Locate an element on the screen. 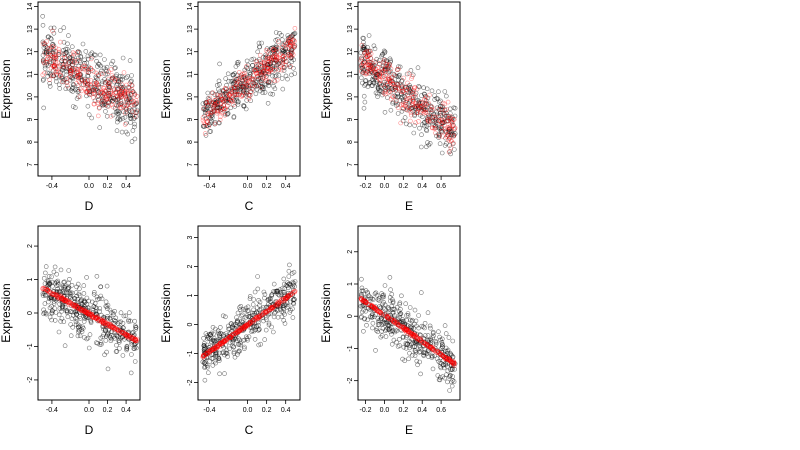 This screenshot has height=450, width=800. series-observed-points is located at coordinates (249, 322).